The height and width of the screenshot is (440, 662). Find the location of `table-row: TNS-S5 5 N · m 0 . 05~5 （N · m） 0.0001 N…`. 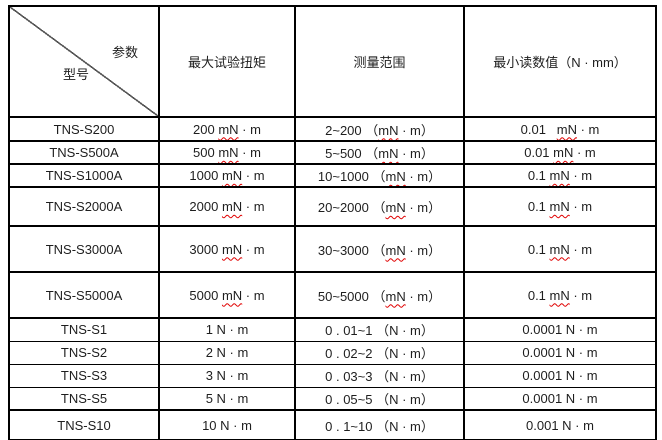

table-row: TNS-S5 5 N · m 0 . 05~5 （N · m） 0.0001 N… is located at coordinates (332, 398).